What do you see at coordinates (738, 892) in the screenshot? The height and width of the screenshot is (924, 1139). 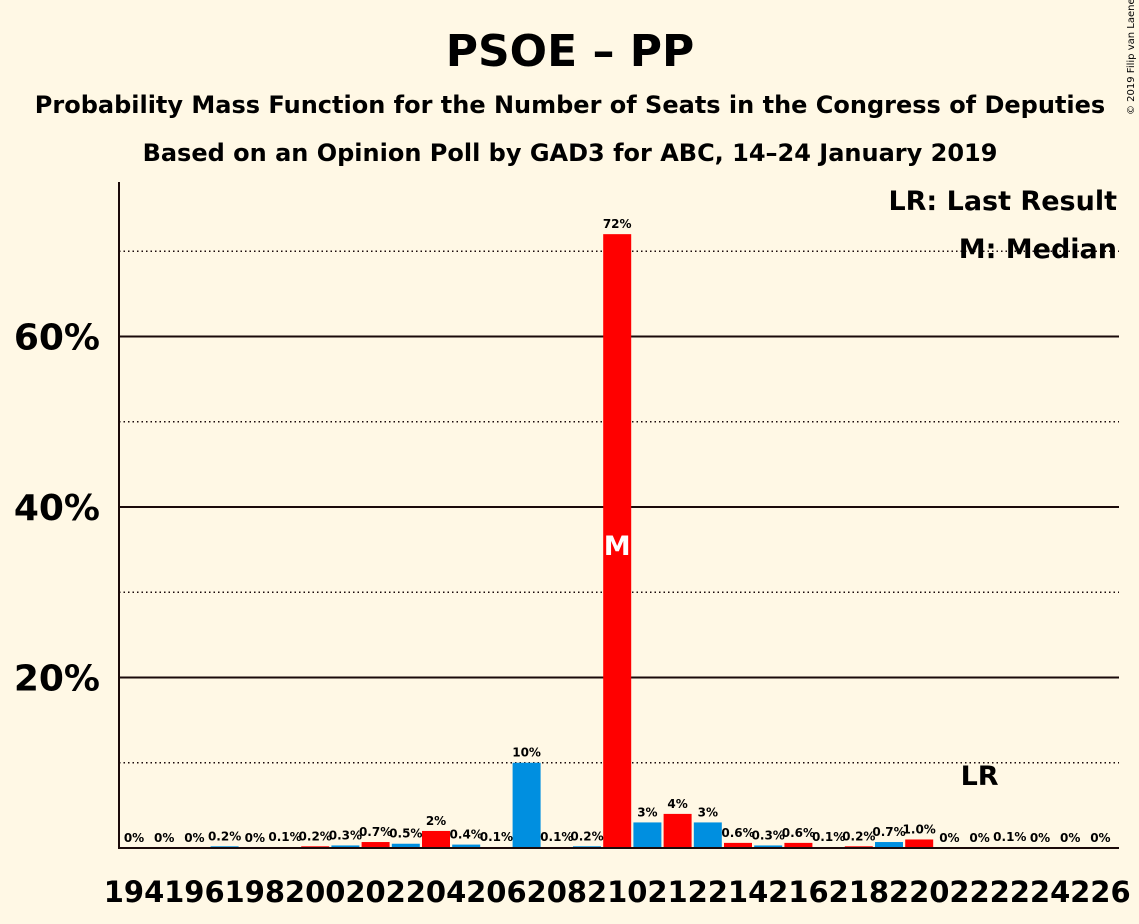 I see `x-tick-label: 214` at bounding box center [738, 892].